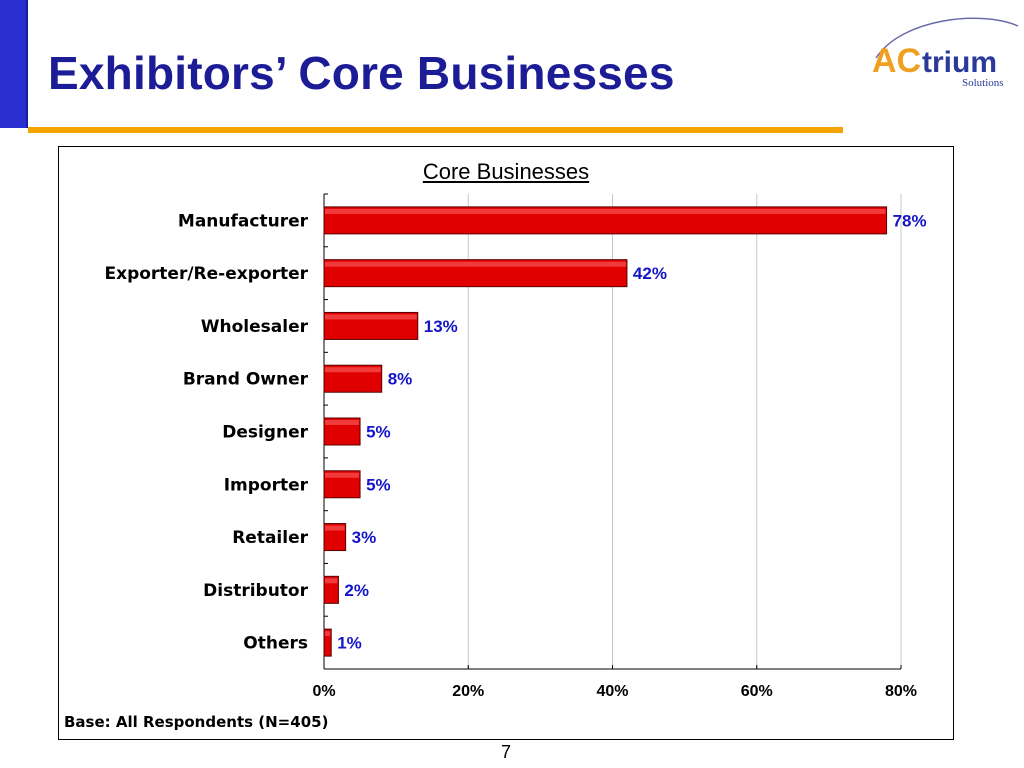 This screenshot has width=1024, height=768. Describe the element at coordinates (243, 221) in the screenshot. I see `category-label: Manufacturer` at that location.